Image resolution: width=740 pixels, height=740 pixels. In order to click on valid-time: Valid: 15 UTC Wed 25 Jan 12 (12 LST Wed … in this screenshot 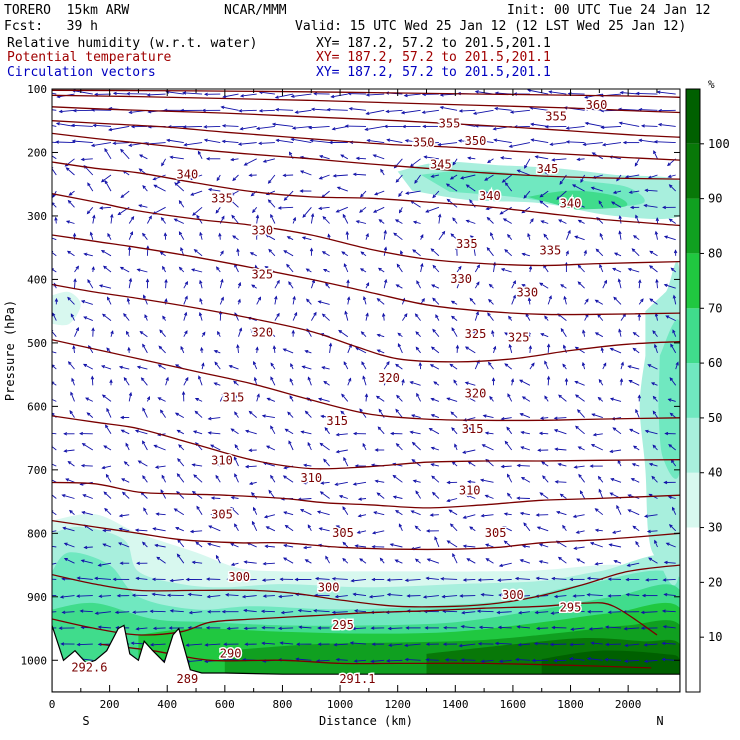, I will do `click(491, 26)`.